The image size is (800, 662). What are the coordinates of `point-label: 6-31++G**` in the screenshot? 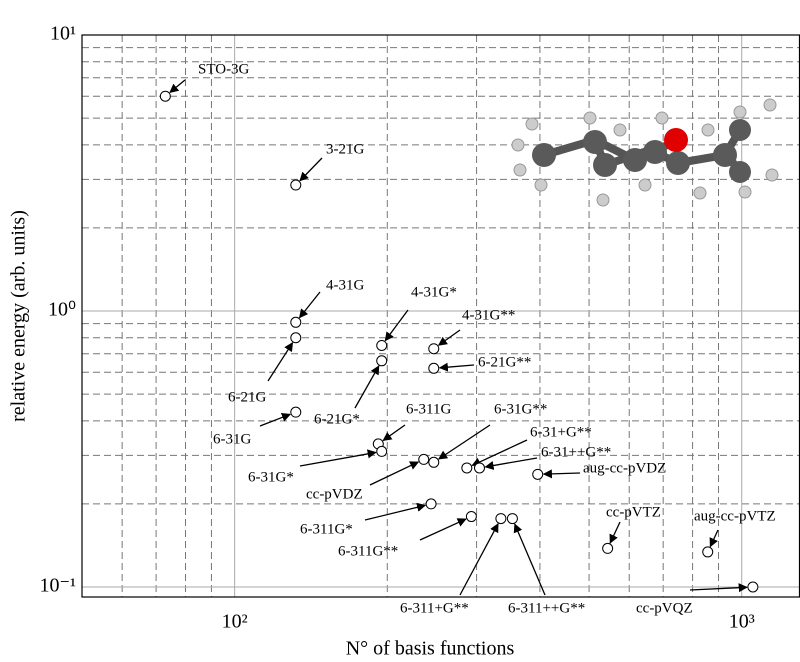 It's located at (576, 452).